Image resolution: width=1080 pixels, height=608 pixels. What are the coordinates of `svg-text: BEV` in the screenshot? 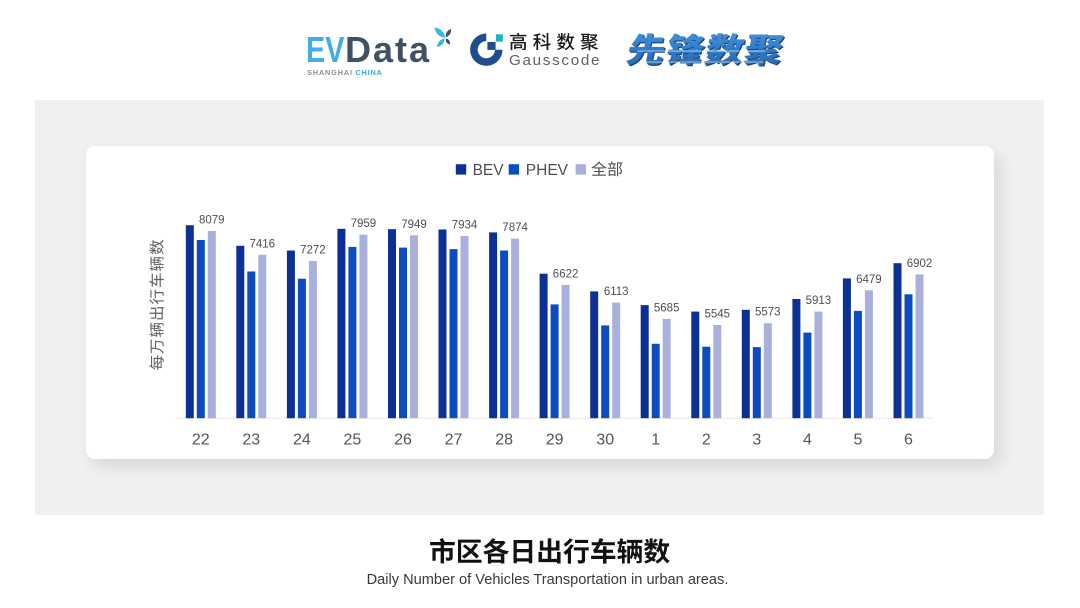 It's located at (489, 170).